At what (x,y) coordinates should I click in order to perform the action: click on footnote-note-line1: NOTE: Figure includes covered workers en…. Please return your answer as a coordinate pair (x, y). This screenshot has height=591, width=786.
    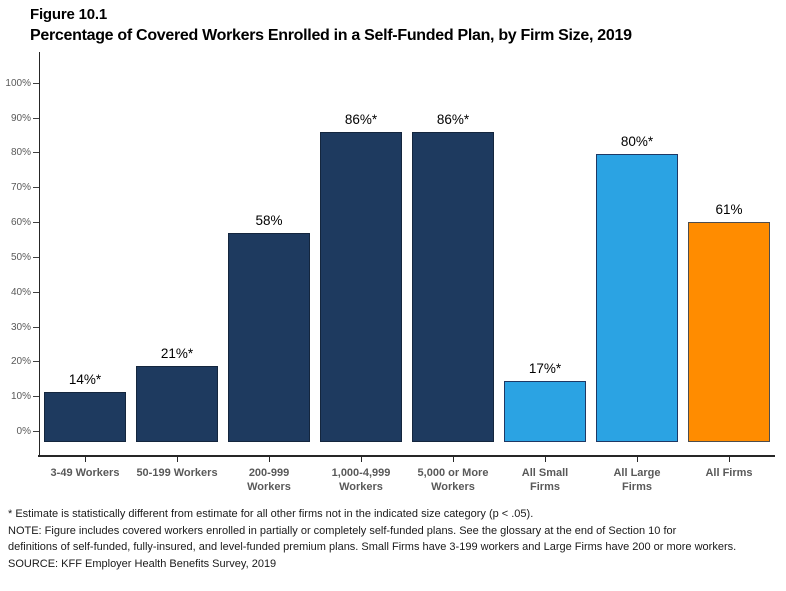
    Looking at the image, I should click on (342, 530).